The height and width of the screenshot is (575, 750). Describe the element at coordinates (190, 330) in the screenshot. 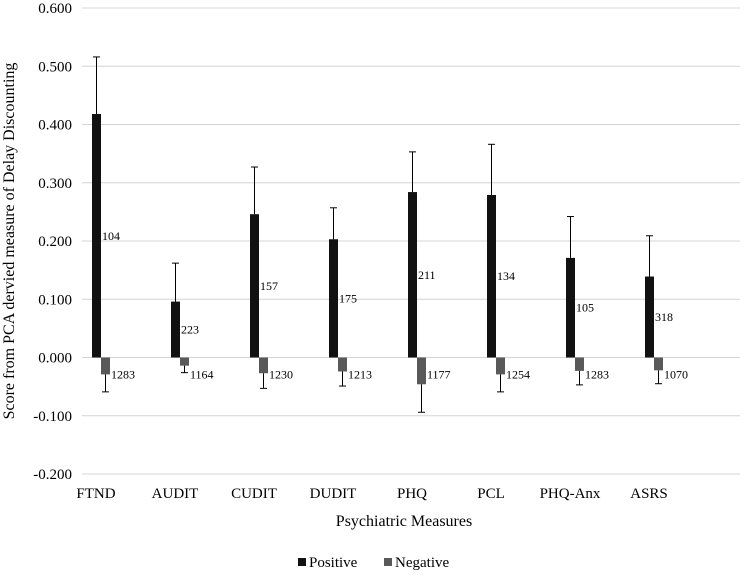

I see `data-label: 223` at that location.